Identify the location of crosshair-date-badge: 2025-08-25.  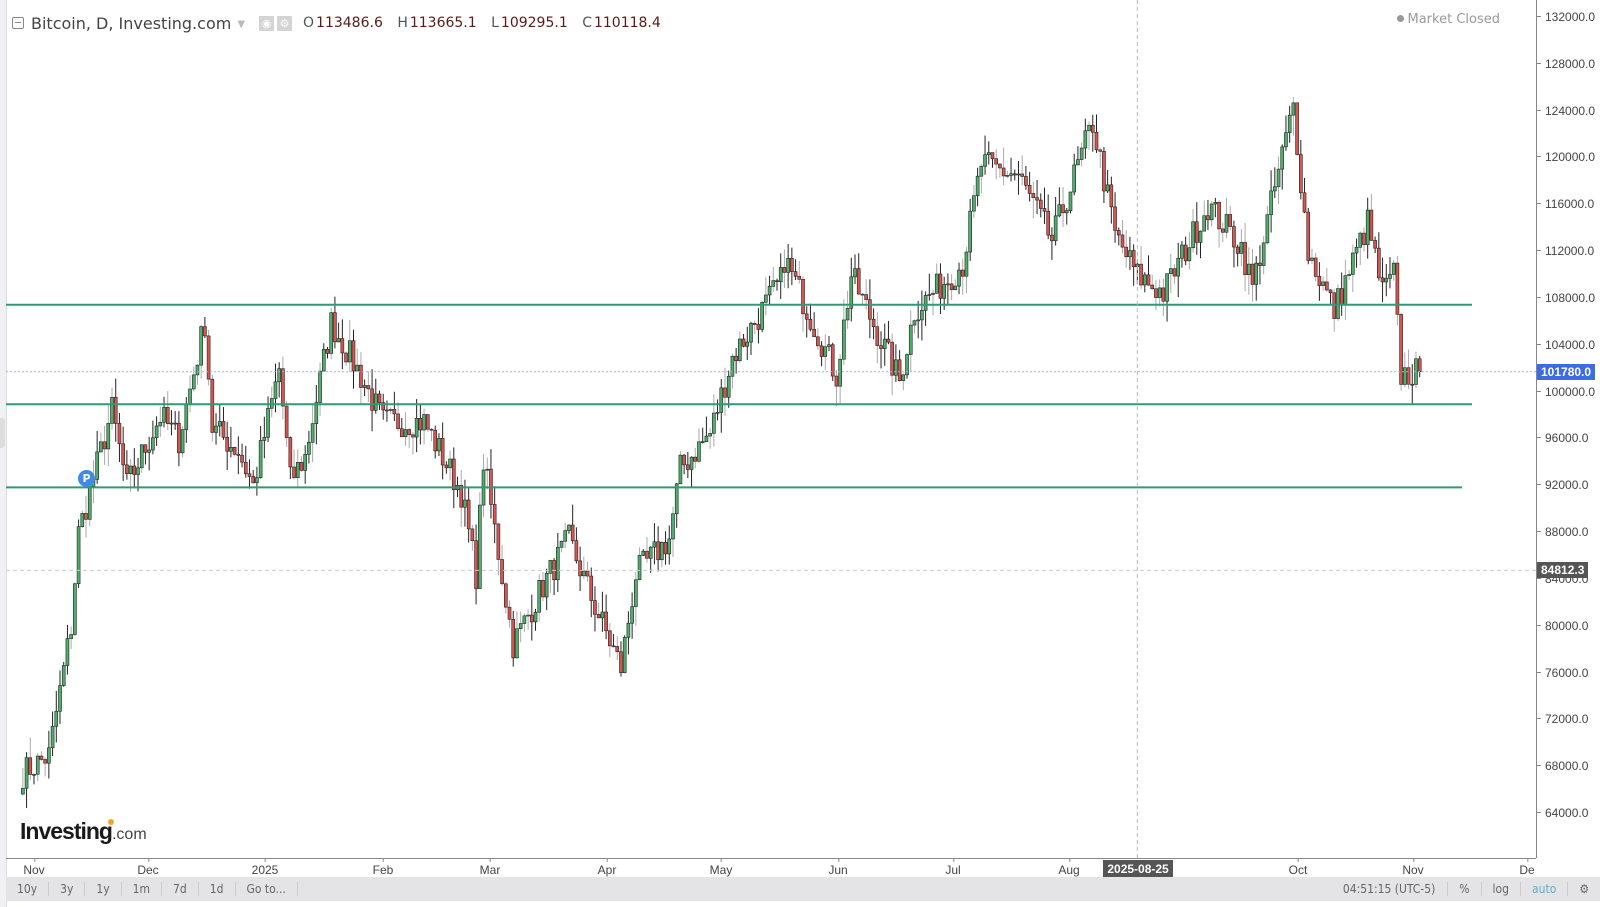
(1138, 869).